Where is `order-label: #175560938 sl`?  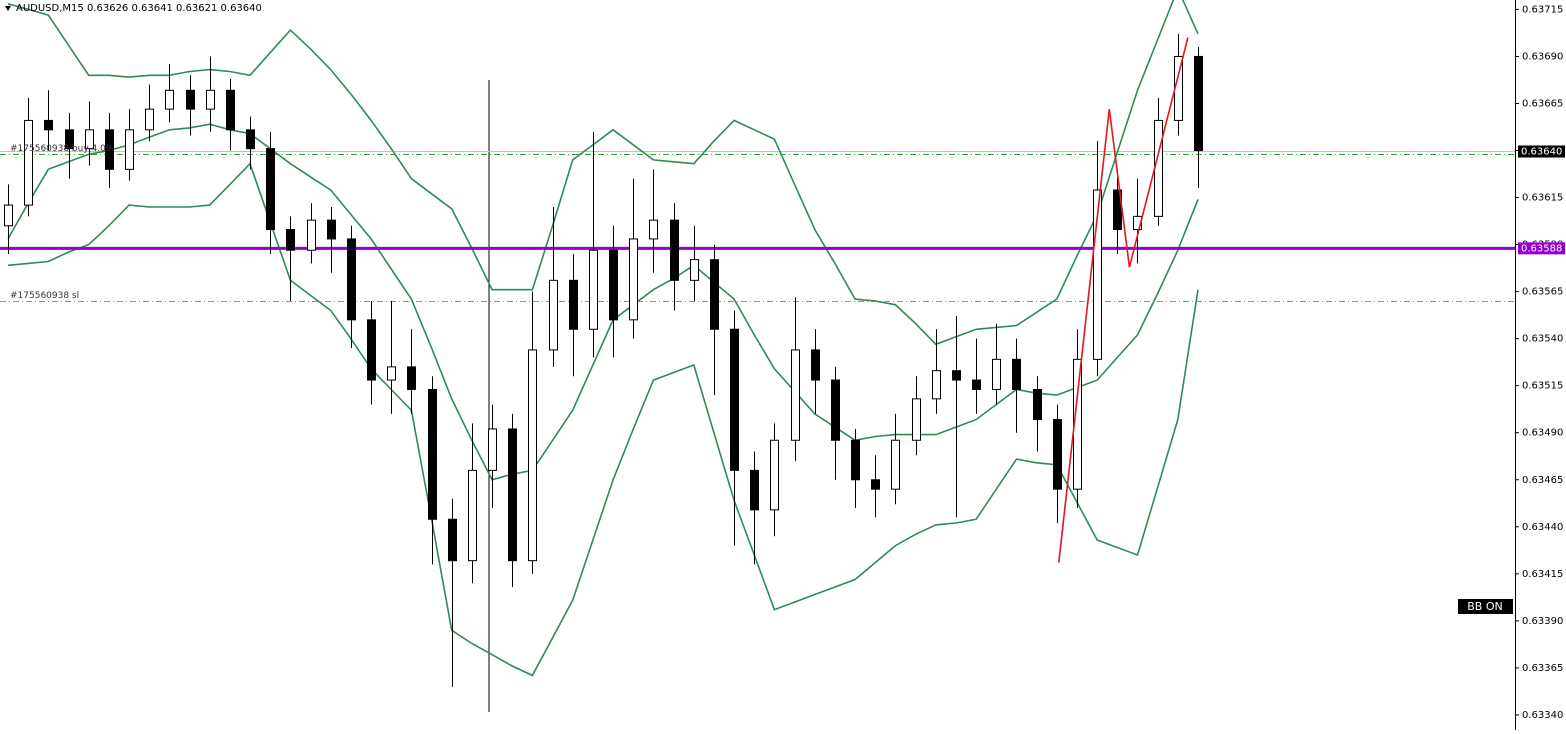 order-label: #175560938 sl is located at coordinates (44, 296).